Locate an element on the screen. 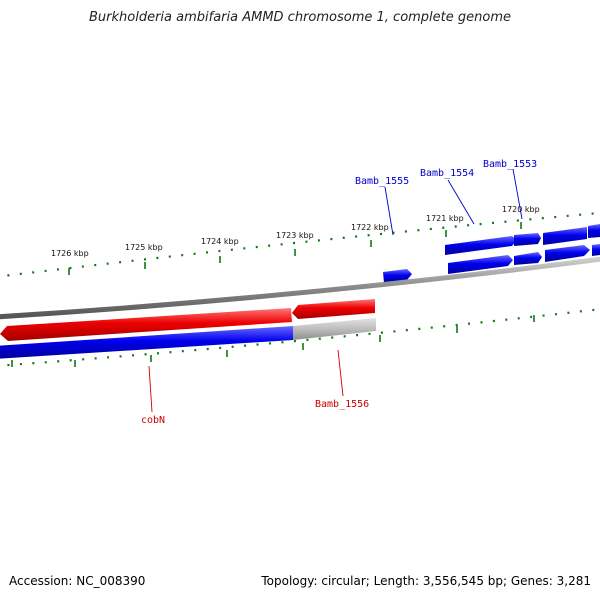  reverse-gene-track is located at coordinates (188, 329).